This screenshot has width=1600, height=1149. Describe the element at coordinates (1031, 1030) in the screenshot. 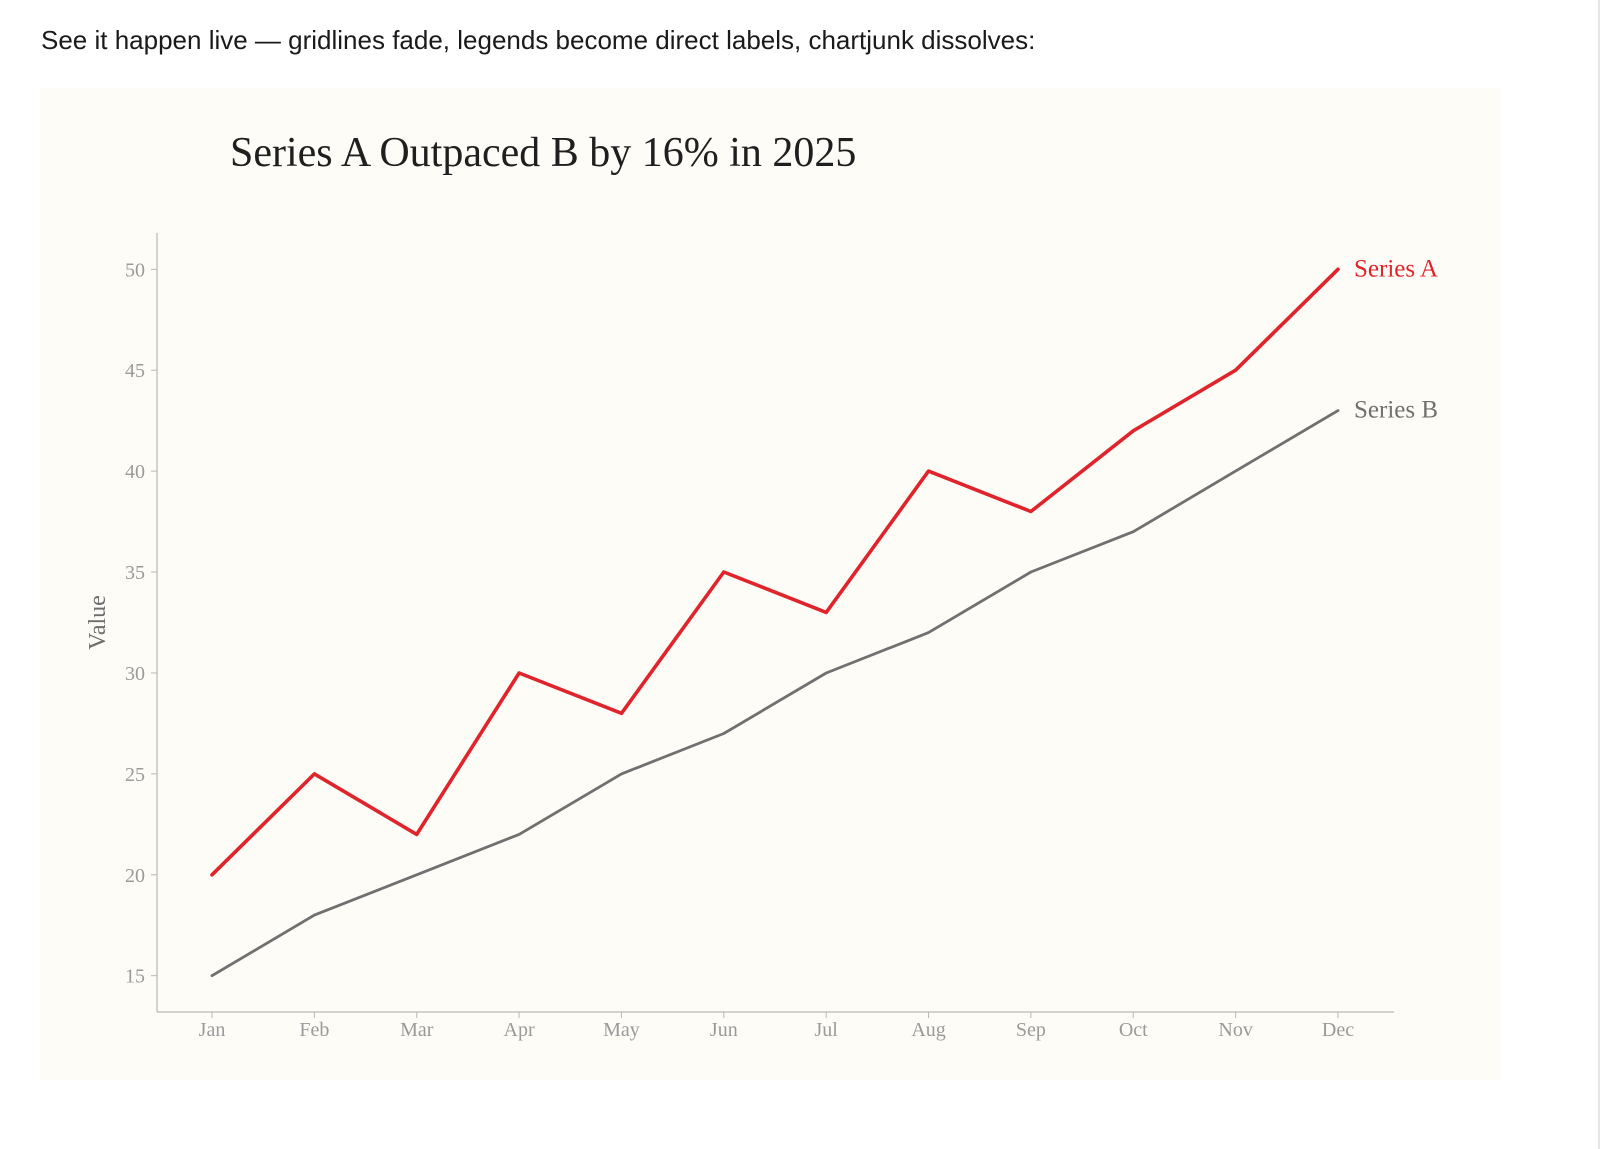

I see `x-tick-label: Sep` at that location.